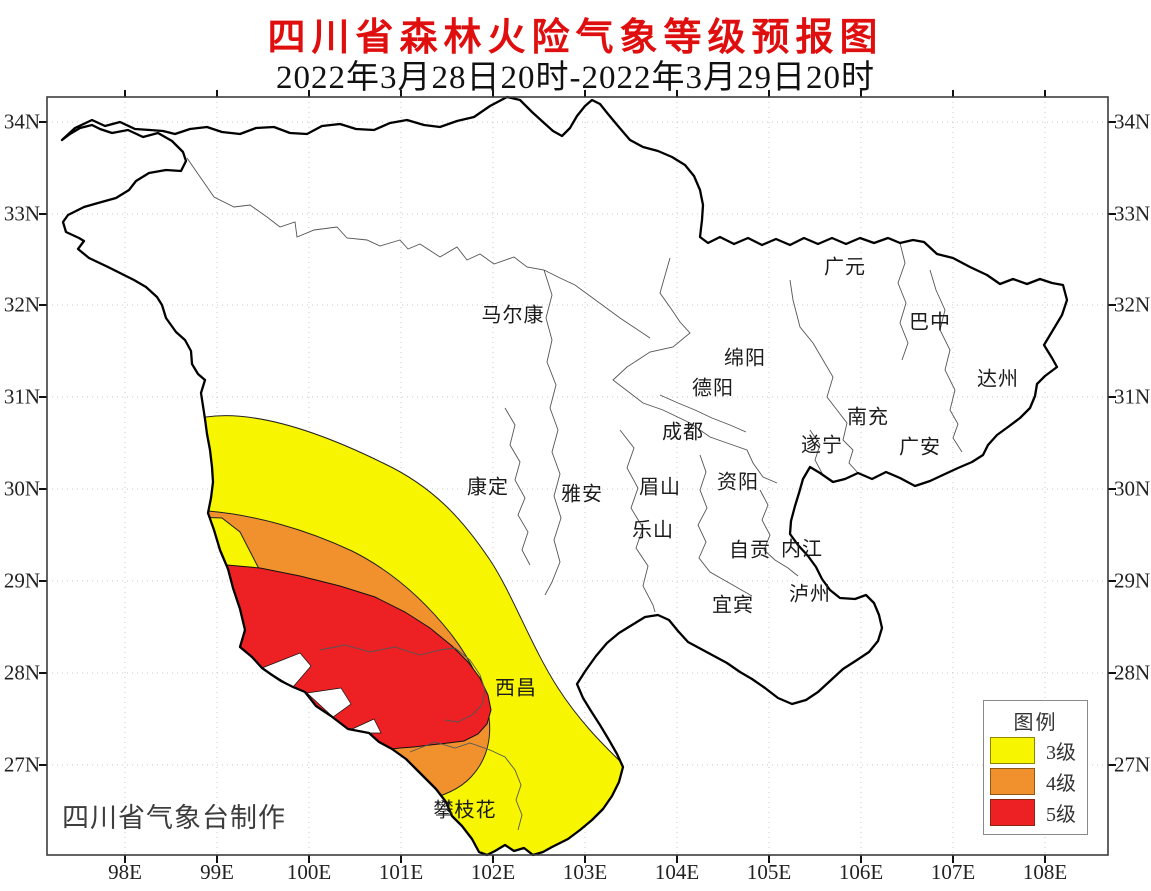  Describe the element at coordinates (822, 445) in the screenshot. I see `city-label: 遂宁` at that location.